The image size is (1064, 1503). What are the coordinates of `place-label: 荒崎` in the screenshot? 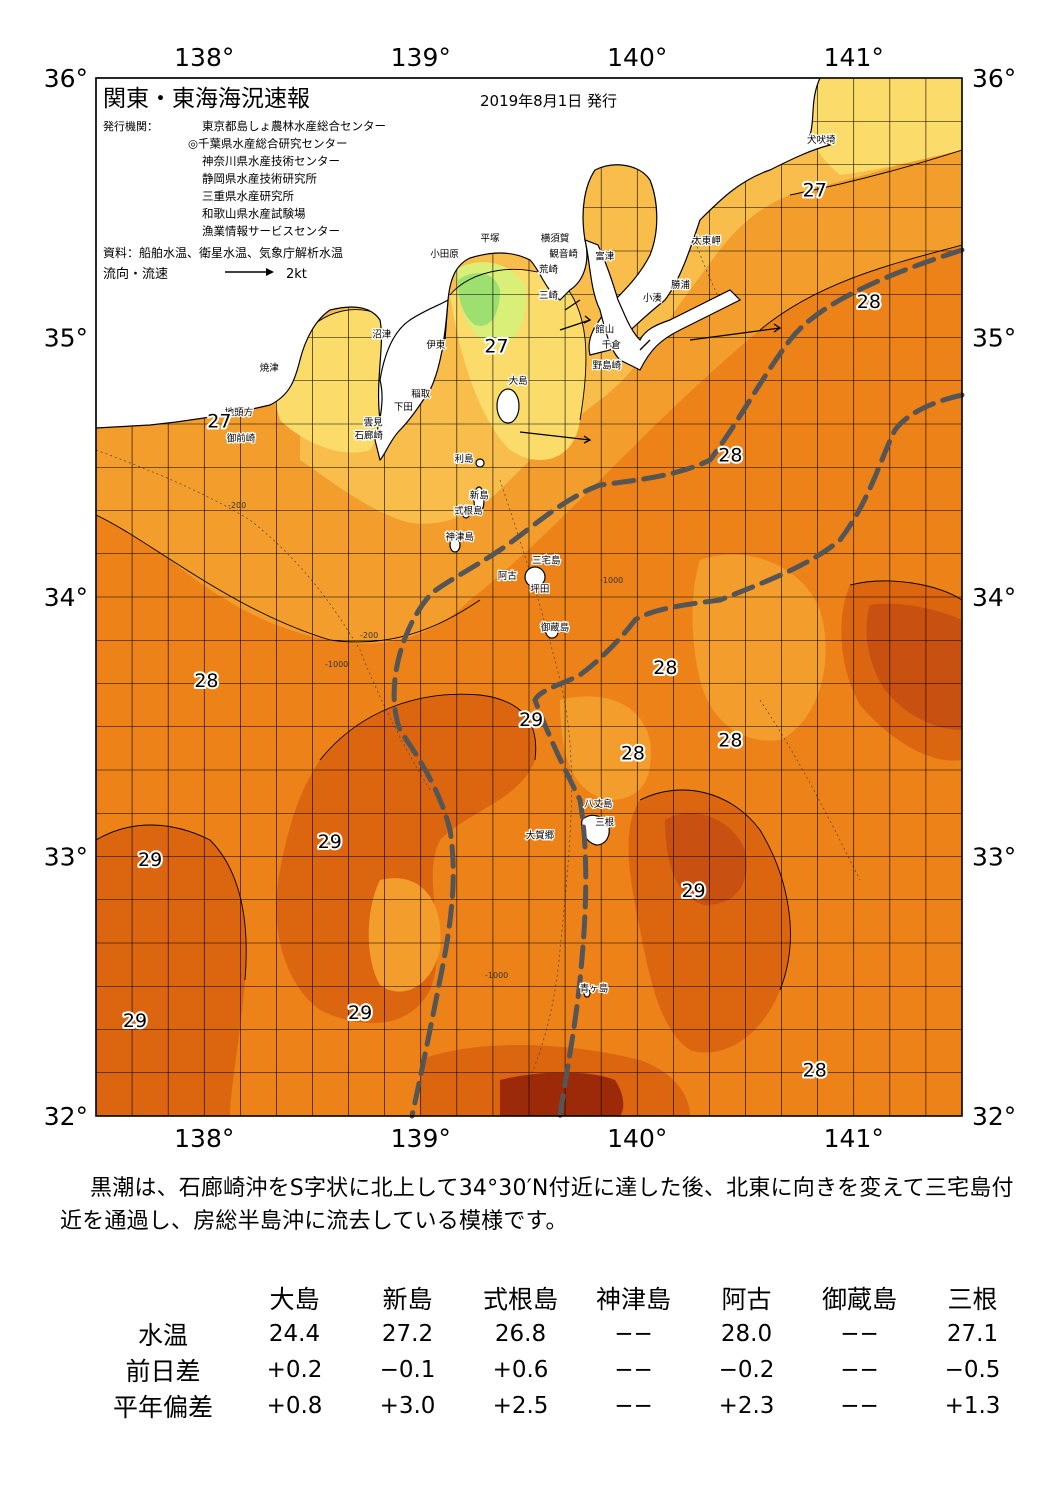 It's located at (549, 270).